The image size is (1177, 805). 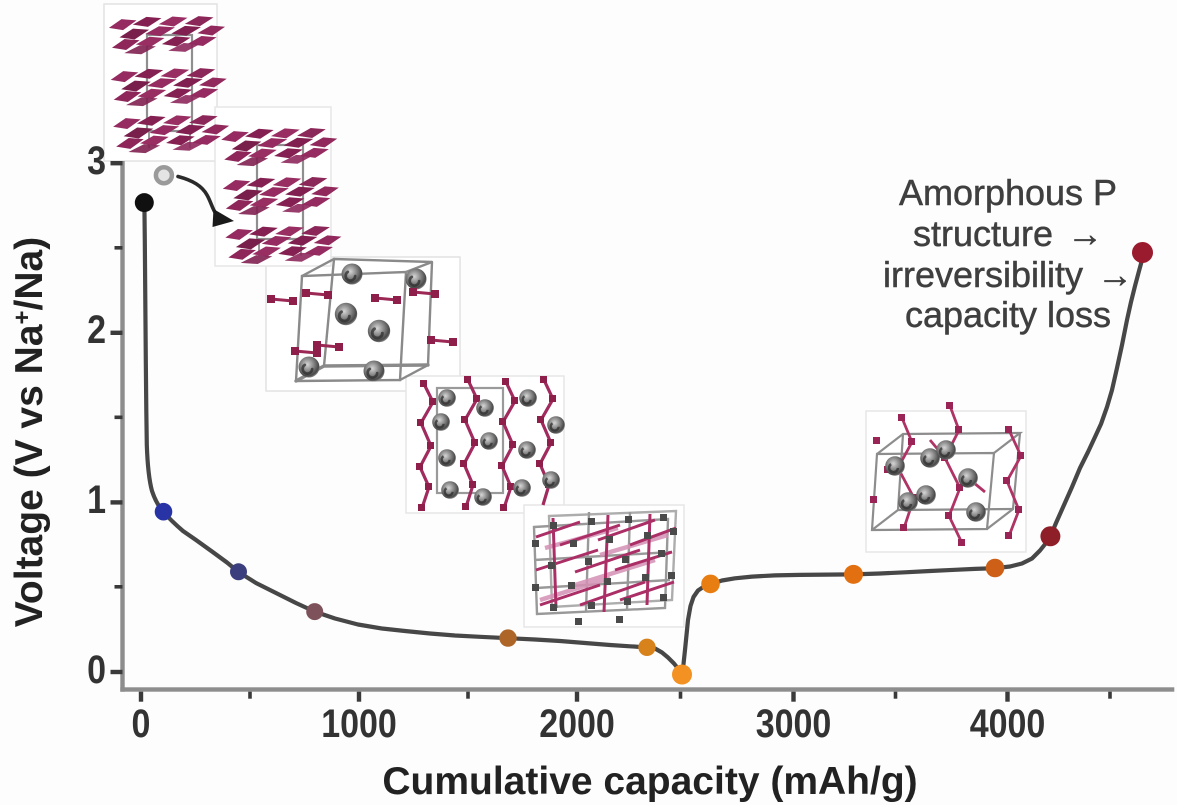 I want to click on svg-text: 3000, so click(x=794, y=722).